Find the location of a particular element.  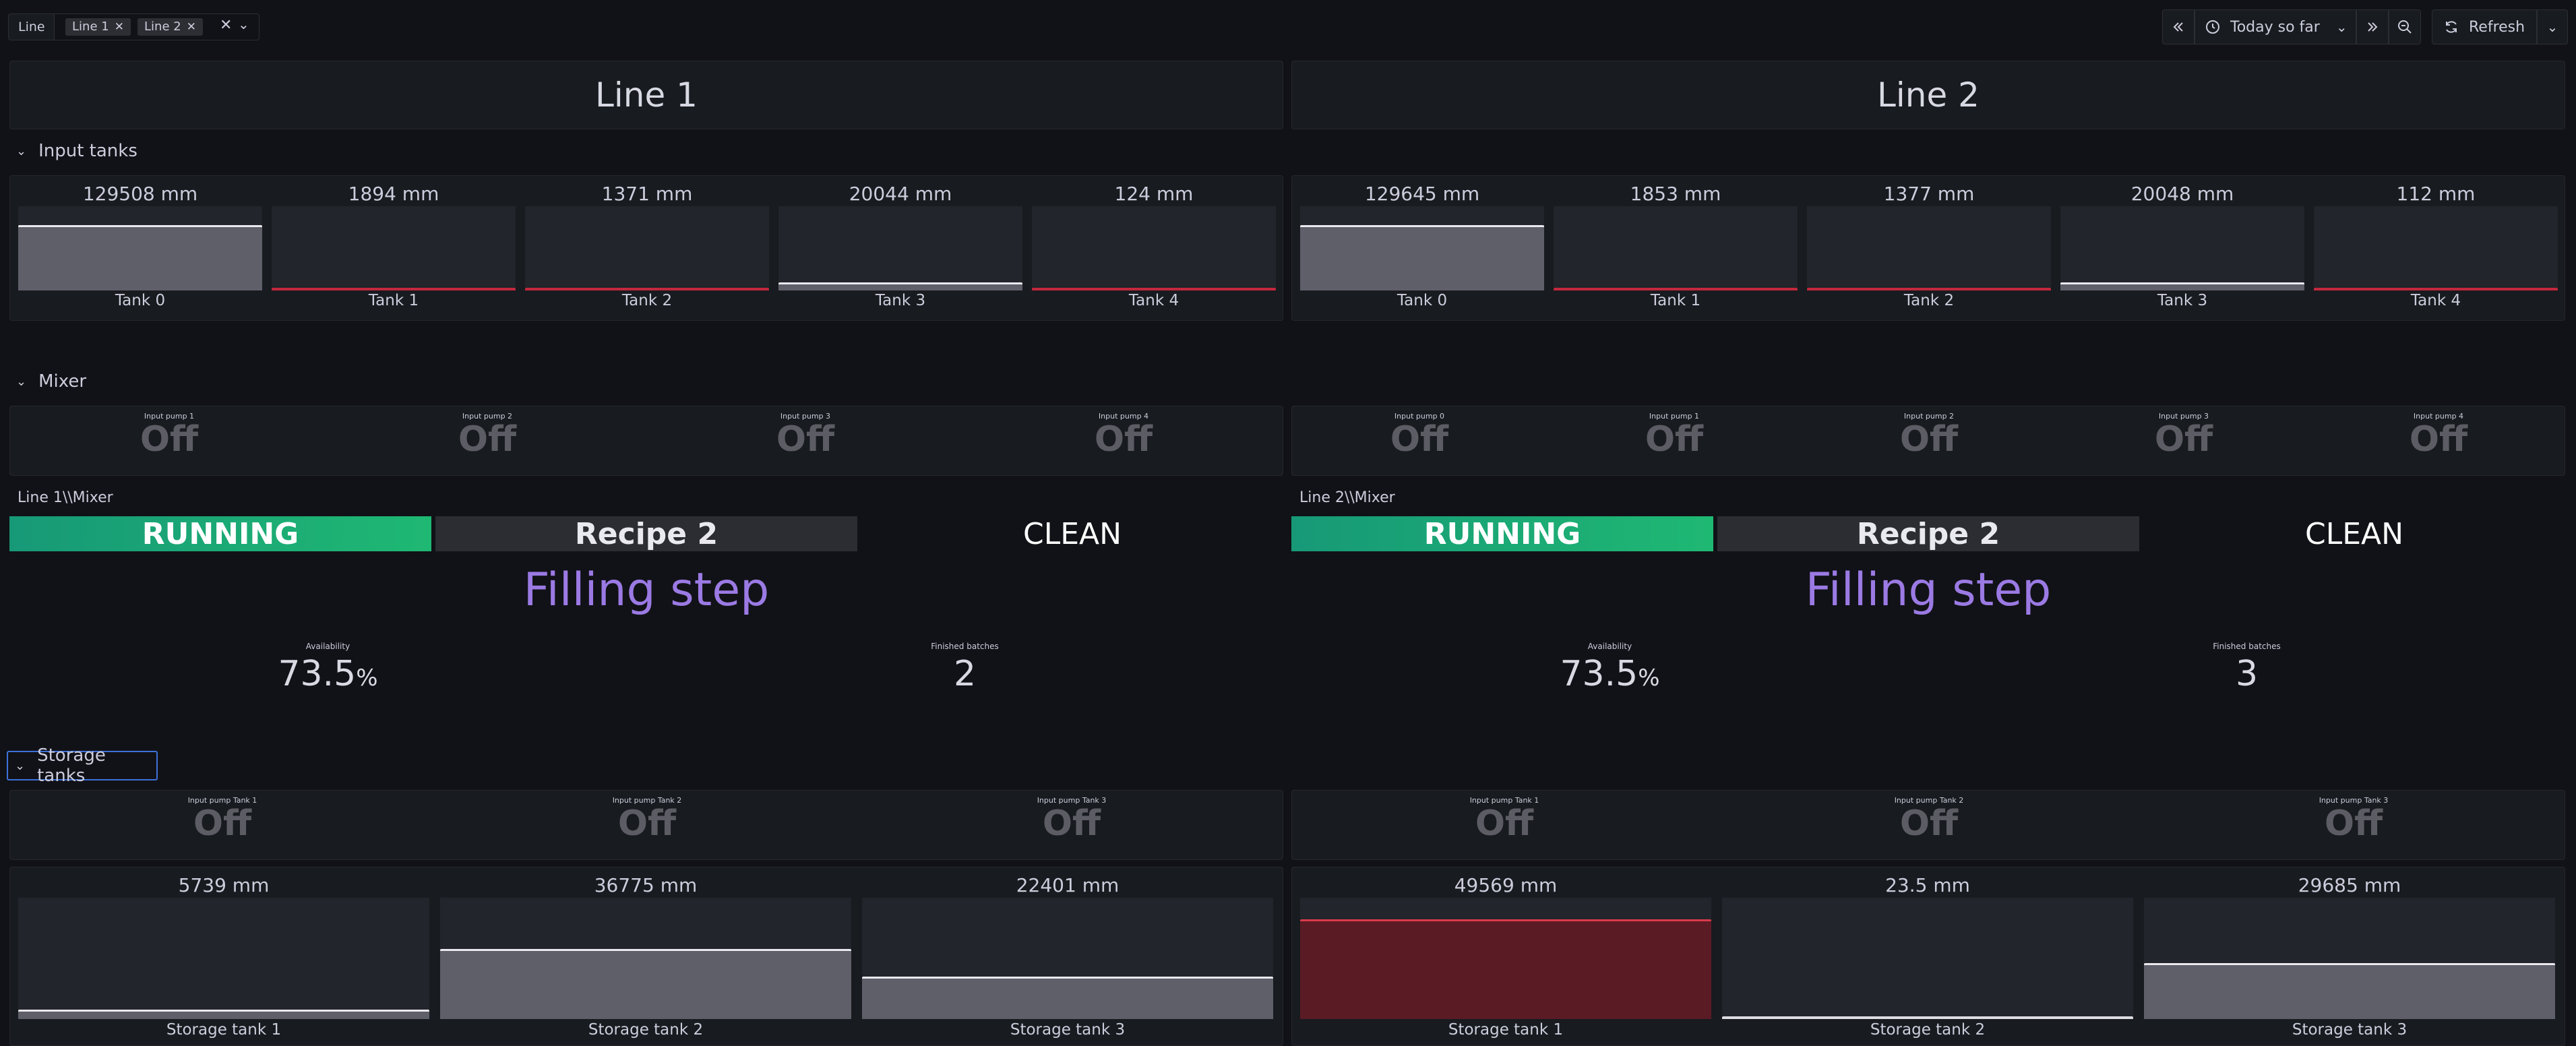

mixer-state: RUNNING is located at coordinates (220, 533).